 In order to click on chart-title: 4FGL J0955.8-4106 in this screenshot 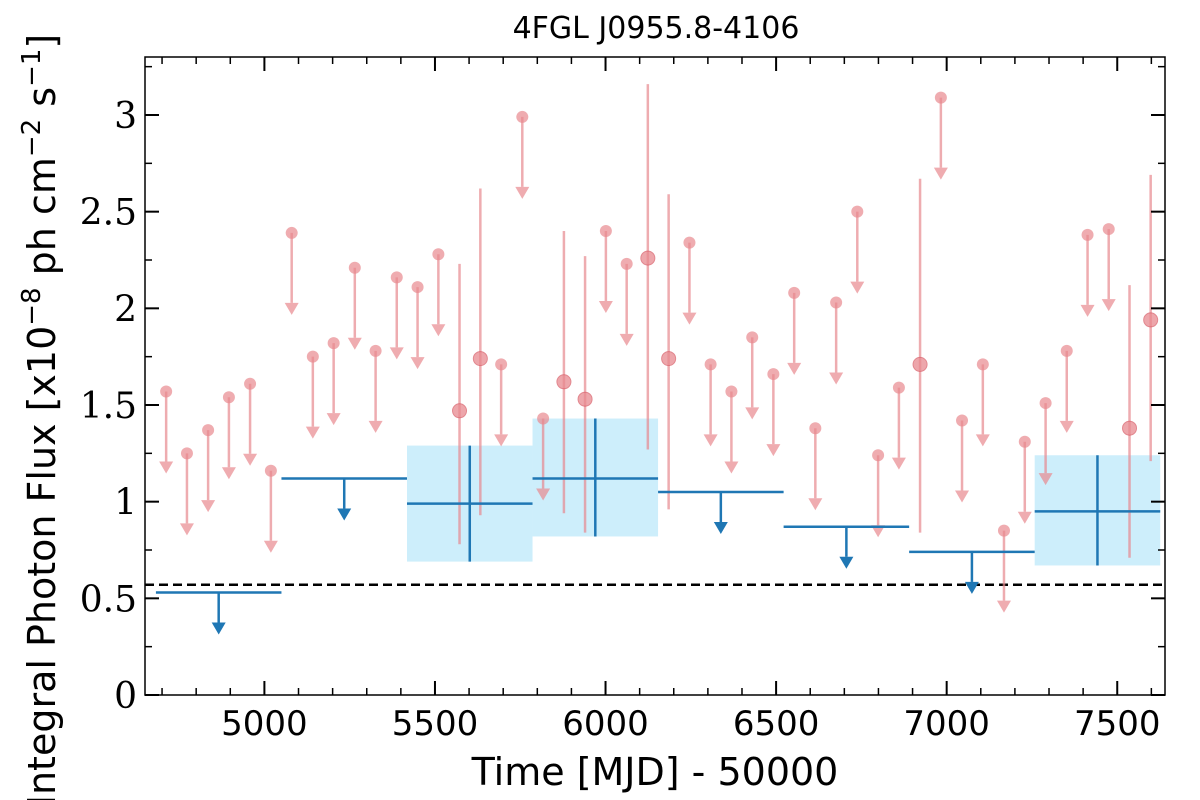, I will do `click(656, 28)`.